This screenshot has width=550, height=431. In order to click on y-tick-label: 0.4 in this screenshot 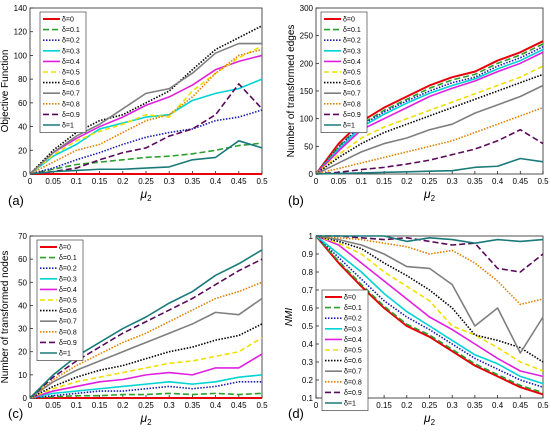, I will do `click(308, 344)`.